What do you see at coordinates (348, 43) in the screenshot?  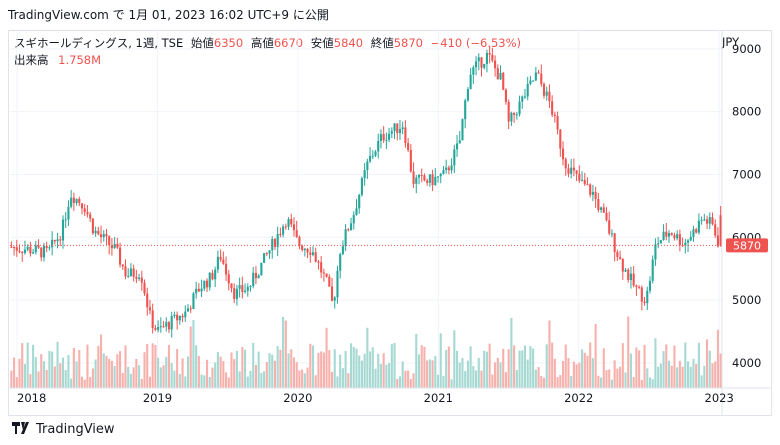 I see `low-value: 5840` at bounding box center [348, 43].